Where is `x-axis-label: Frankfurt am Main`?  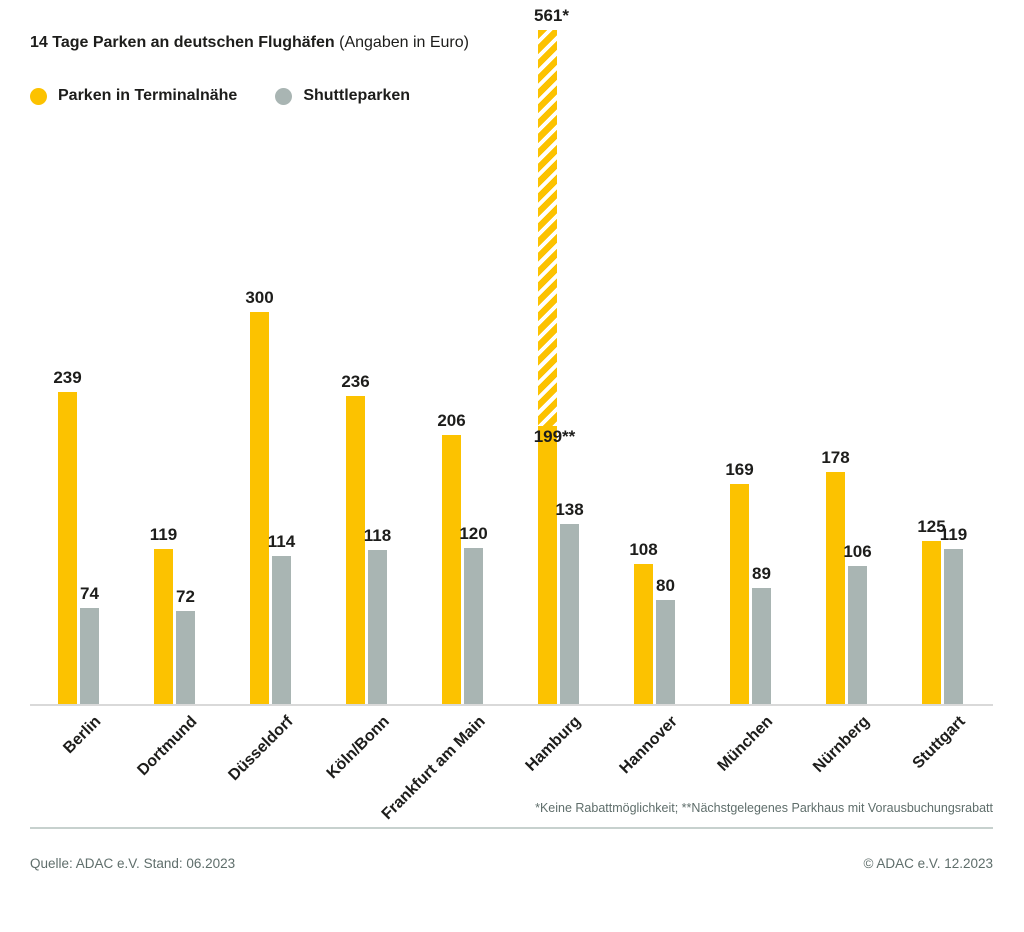 x-axis-label: Frankfurt am Main is located at coordinates (433, 768).